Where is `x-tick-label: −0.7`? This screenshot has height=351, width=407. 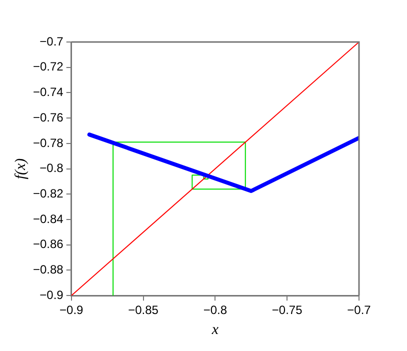
x-tick-label: −0.7 is located at coordinates (359, 310).